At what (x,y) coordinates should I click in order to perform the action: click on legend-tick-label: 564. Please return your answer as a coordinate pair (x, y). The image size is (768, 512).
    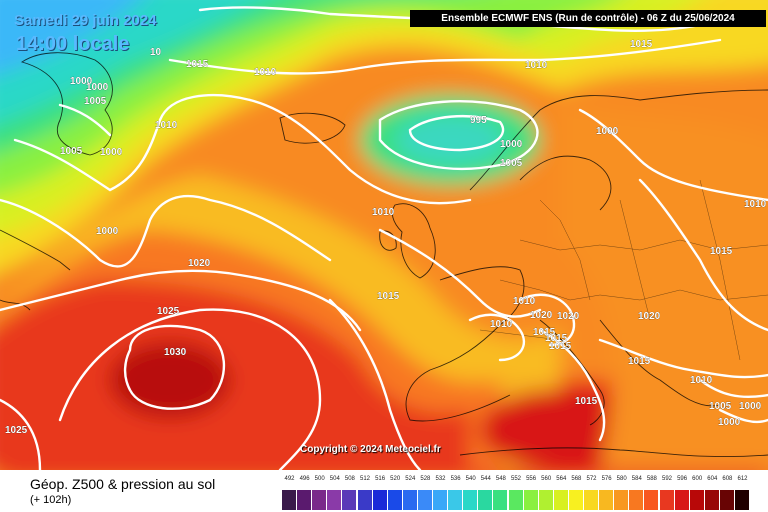
    Looking at the image, I should click on (561, 479).